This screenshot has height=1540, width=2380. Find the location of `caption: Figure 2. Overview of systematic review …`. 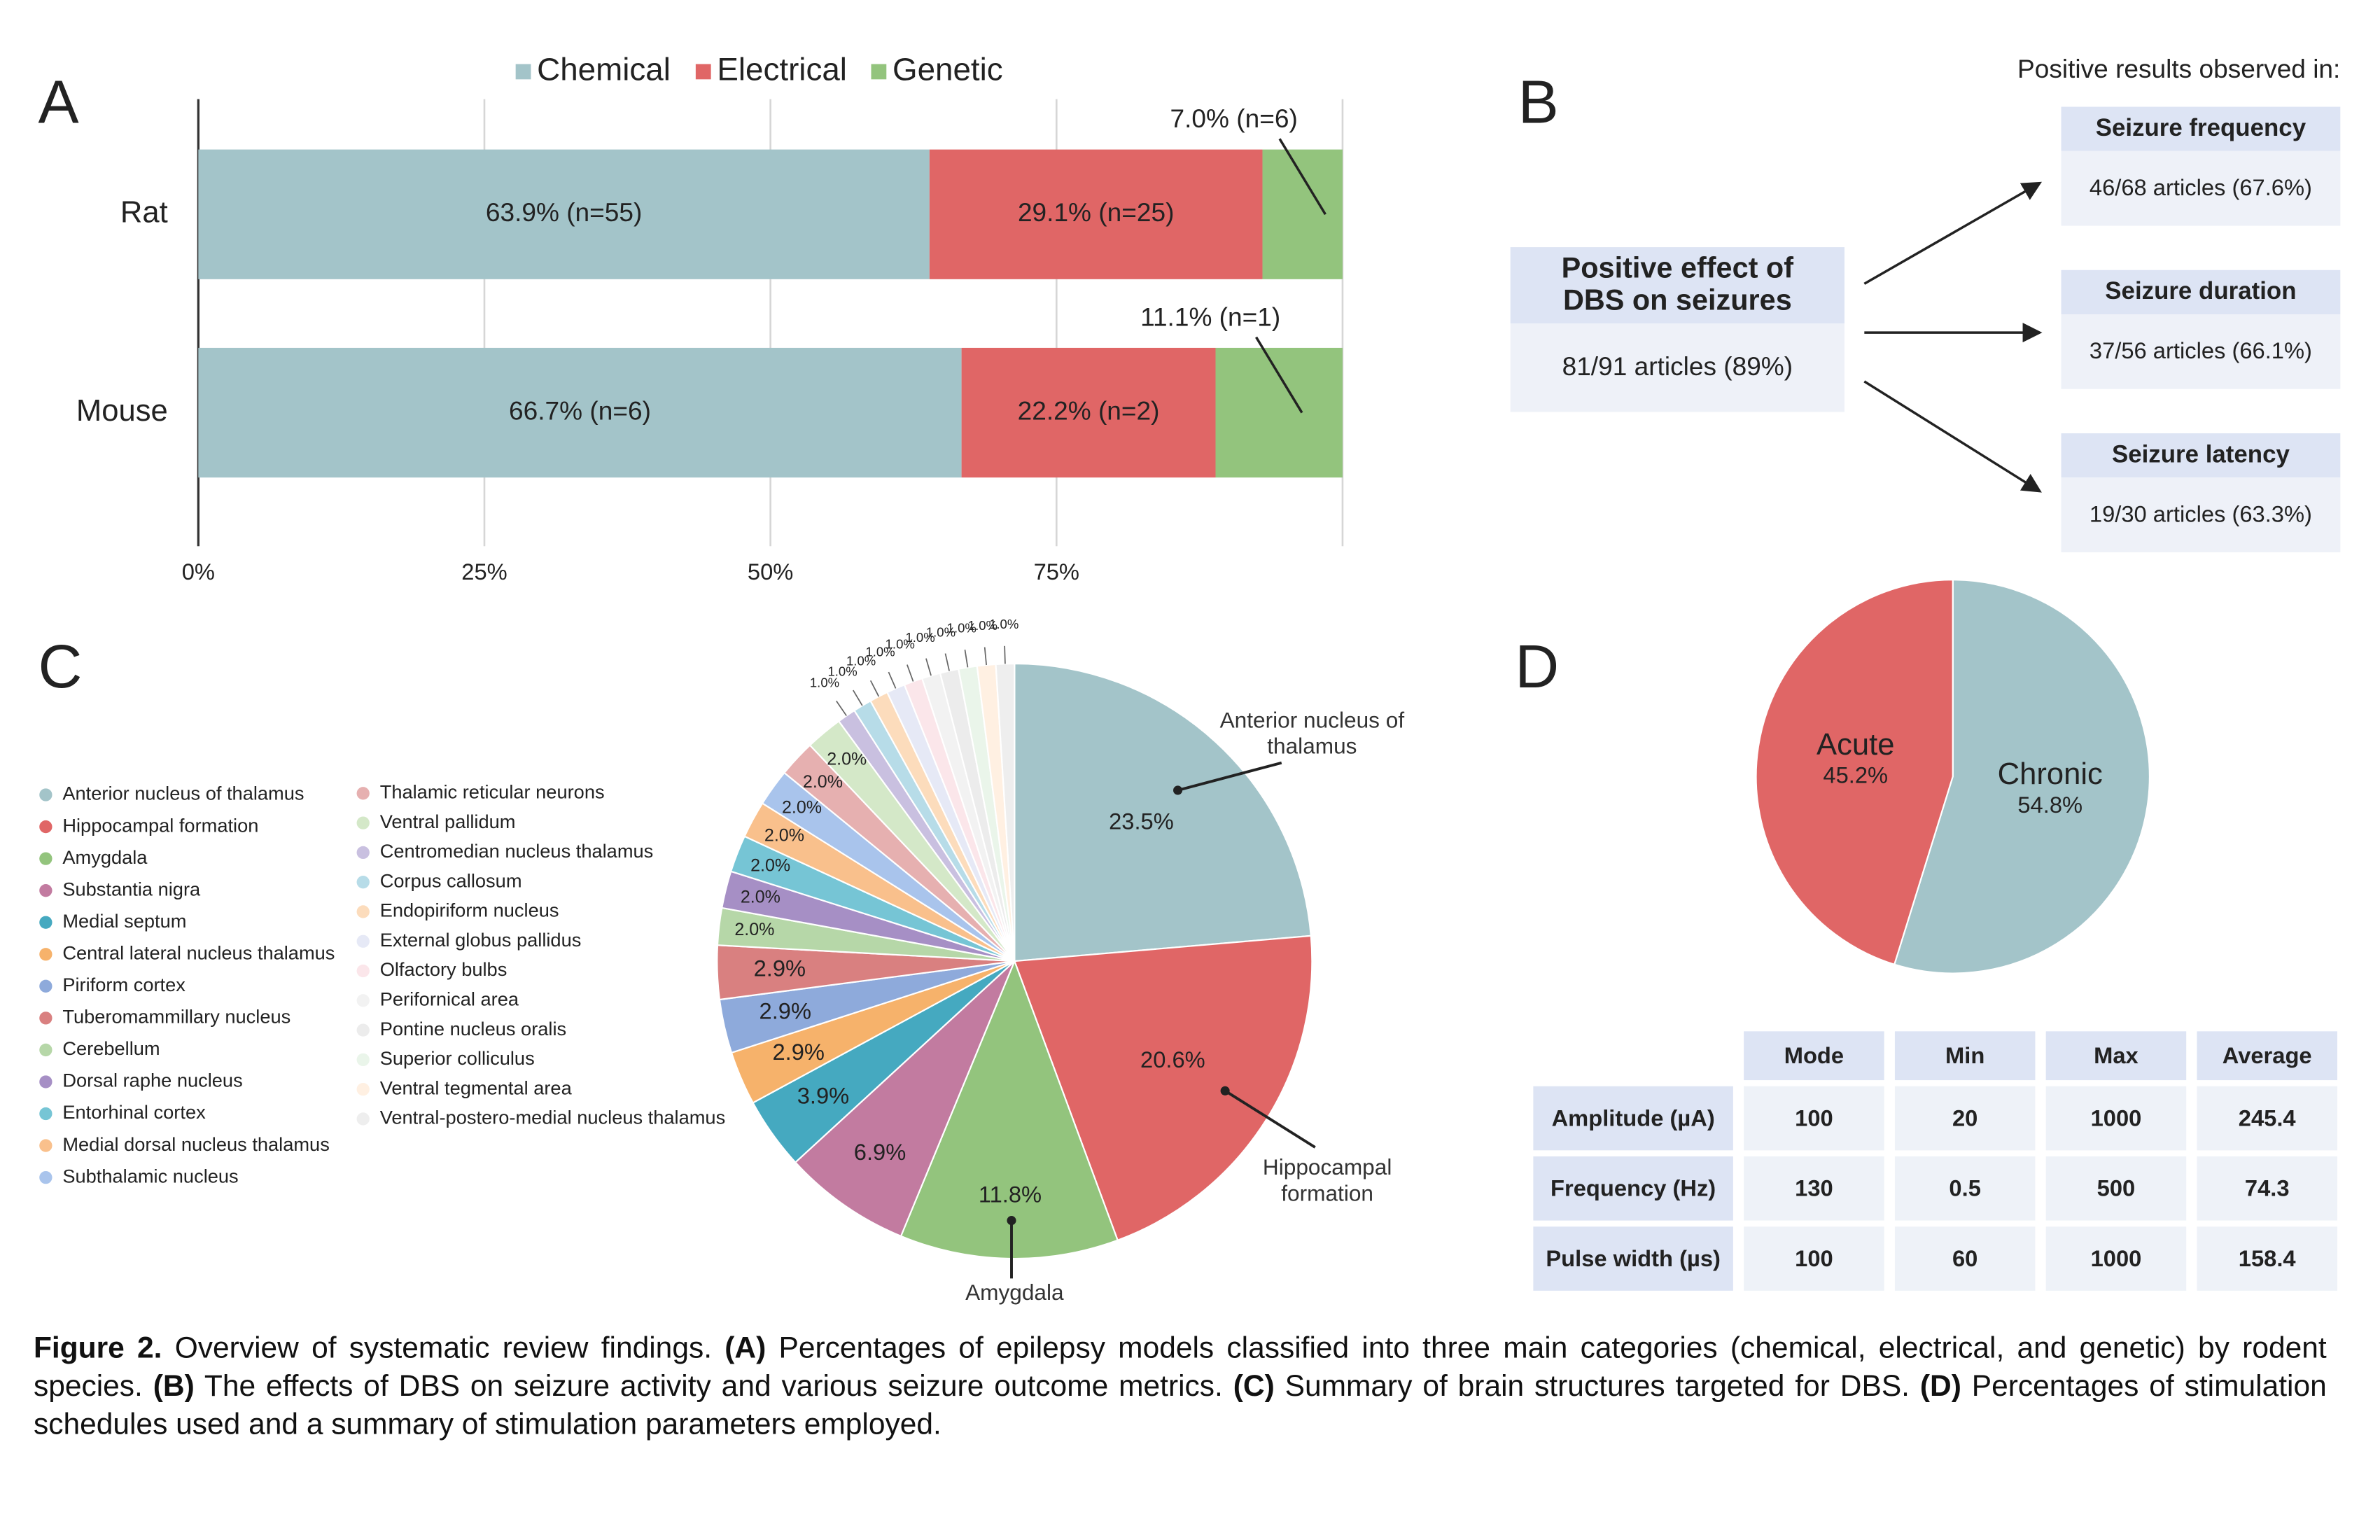

caption: Figure 2. Overview of systematic review … is located at coordinates (1180, 1388).